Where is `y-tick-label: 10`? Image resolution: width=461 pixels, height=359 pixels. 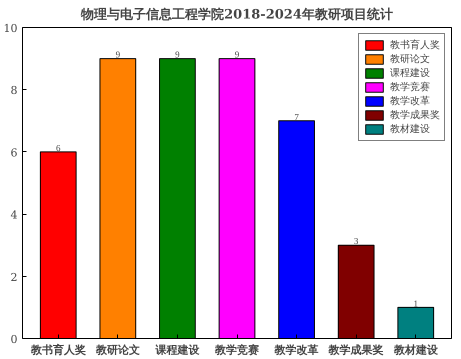
y-tick-label: 10 is located at coordinates (11, 28).